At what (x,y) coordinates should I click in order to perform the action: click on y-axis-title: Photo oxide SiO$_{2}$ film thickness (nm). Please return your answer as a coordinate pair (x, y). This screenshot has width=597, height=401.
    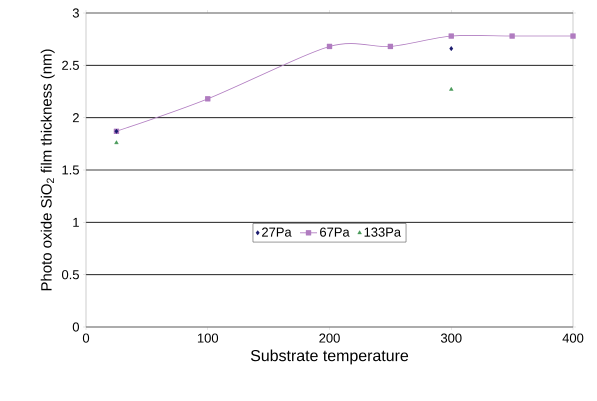
    Looking at the image, I should click on (47, 169).